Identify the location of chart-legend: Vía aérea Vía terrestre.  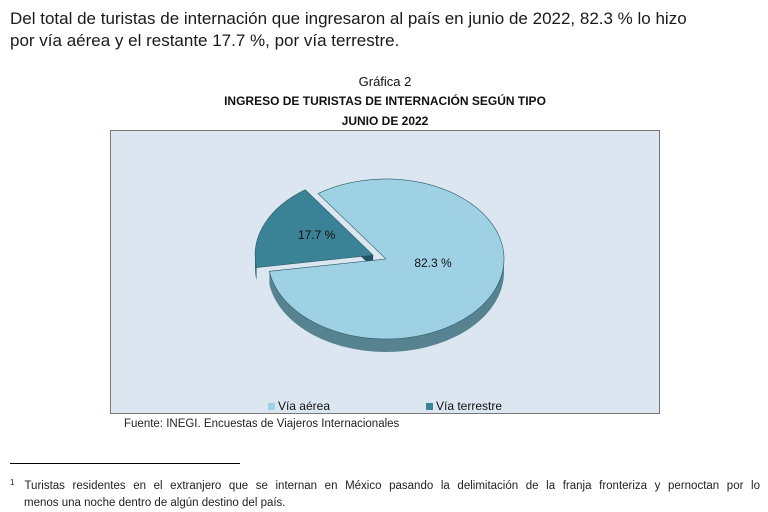
(385, 406).